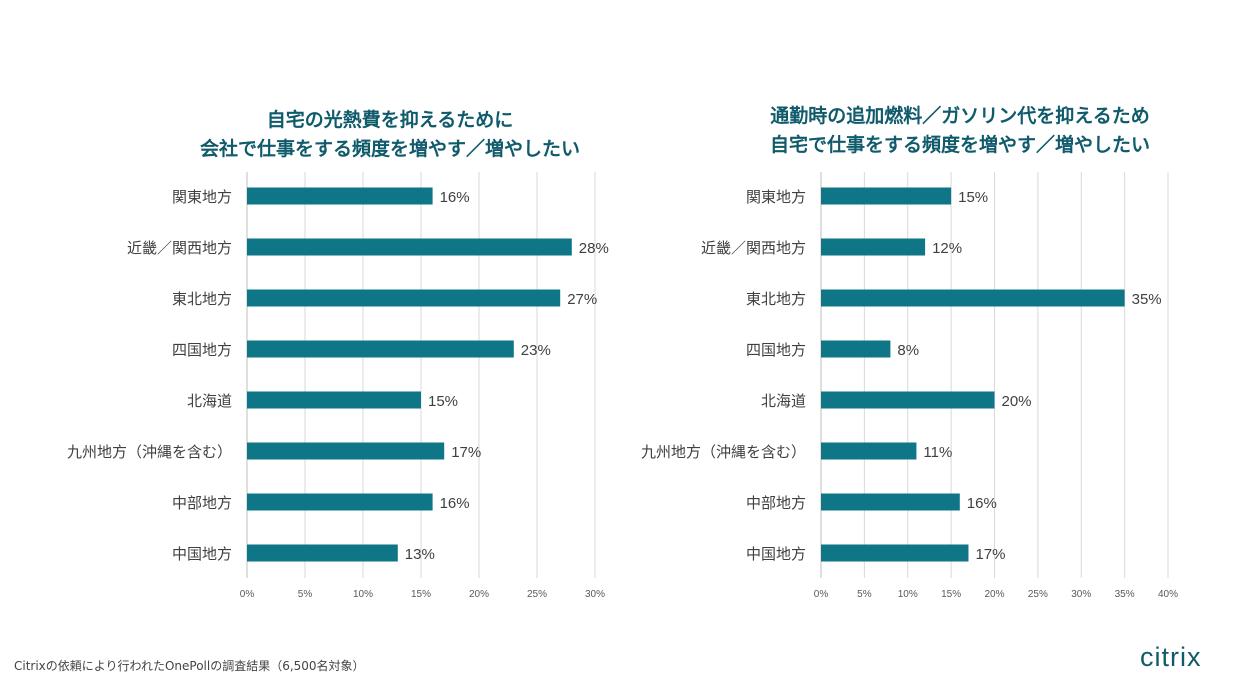 The width and height of the screenshot is (1240, 698). What do you see at coordinates (189, 666) in the screenshot?
I see `source-footnote: Citrixの依頼により行われたOnePollの調査結果（6,500名対象）` at bounding box center [189, 666].